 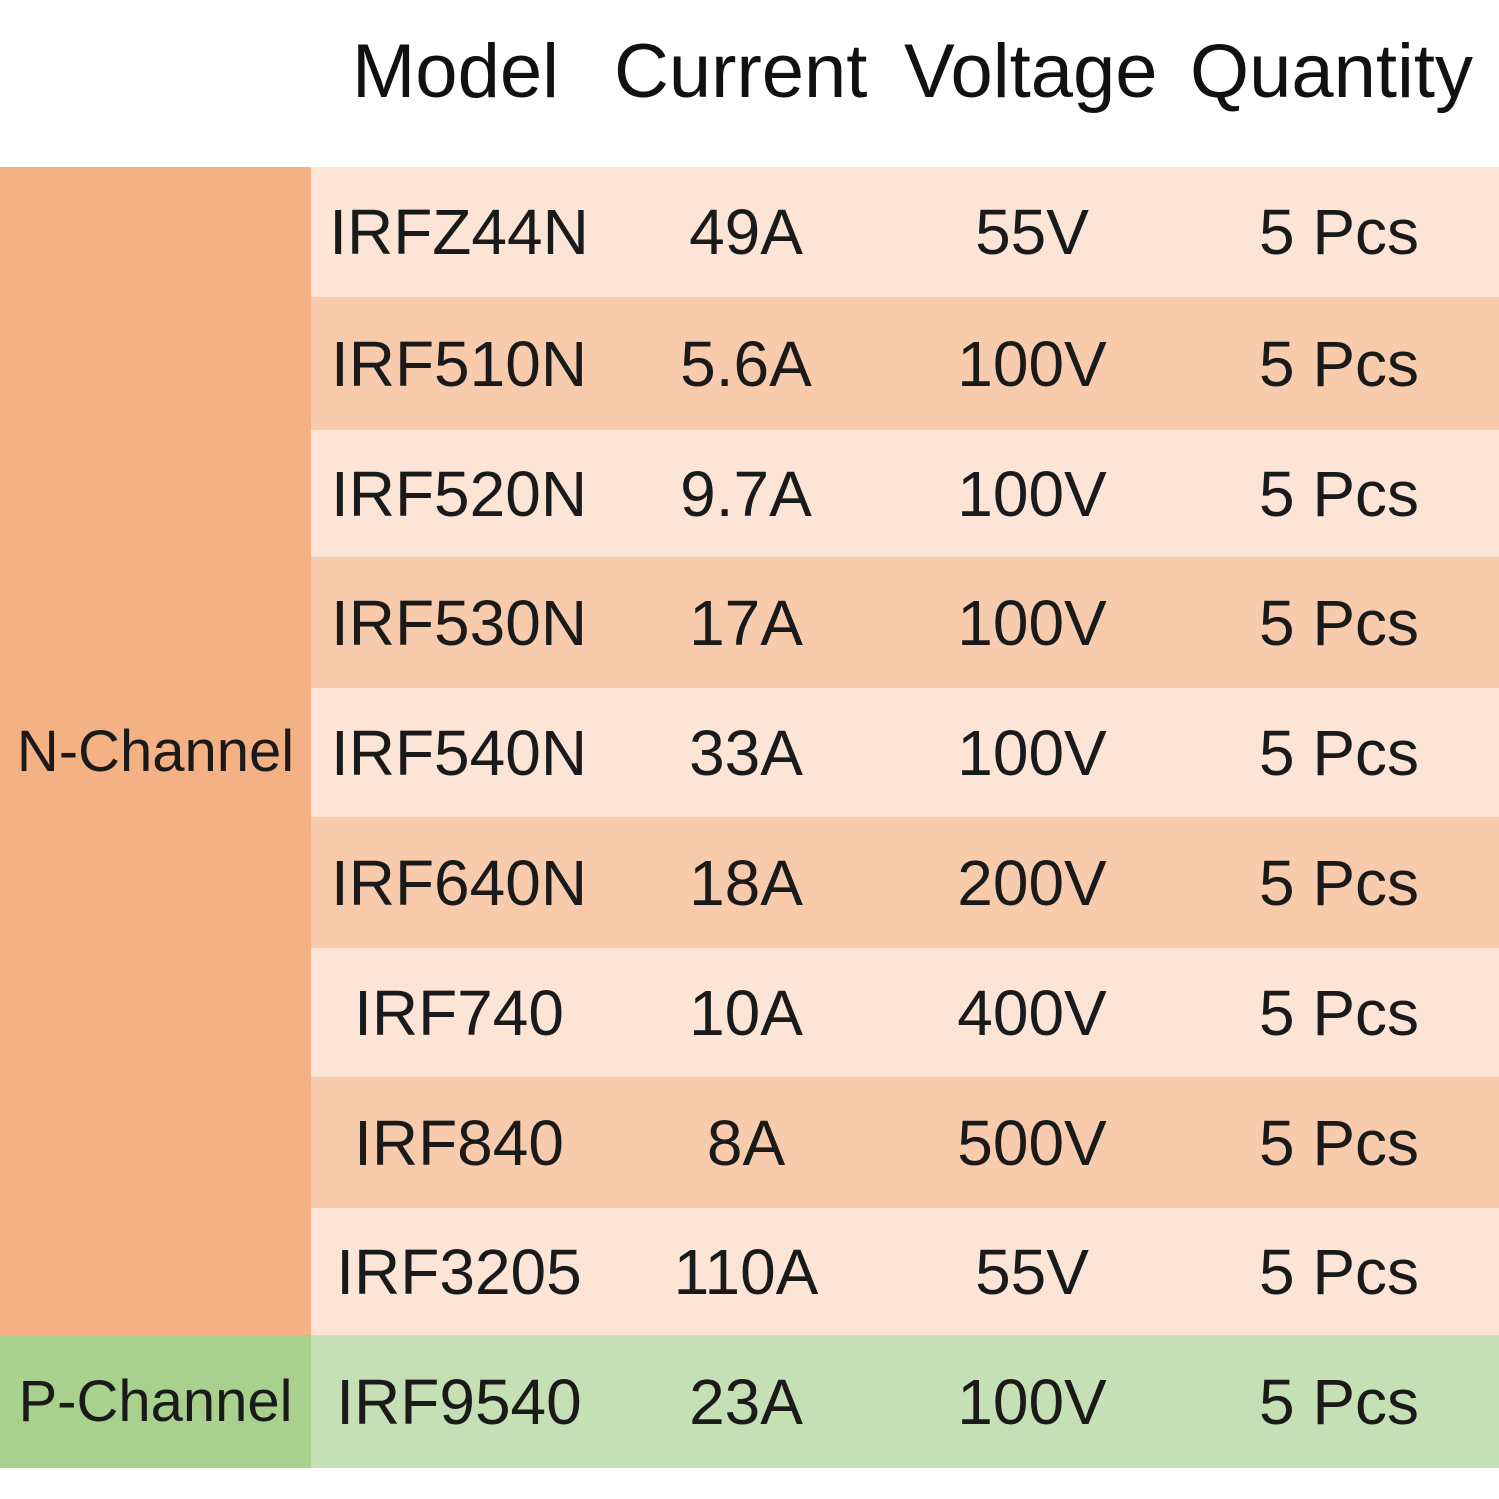 I want to click on cell-current: 17A, so click(x=746, y=622).